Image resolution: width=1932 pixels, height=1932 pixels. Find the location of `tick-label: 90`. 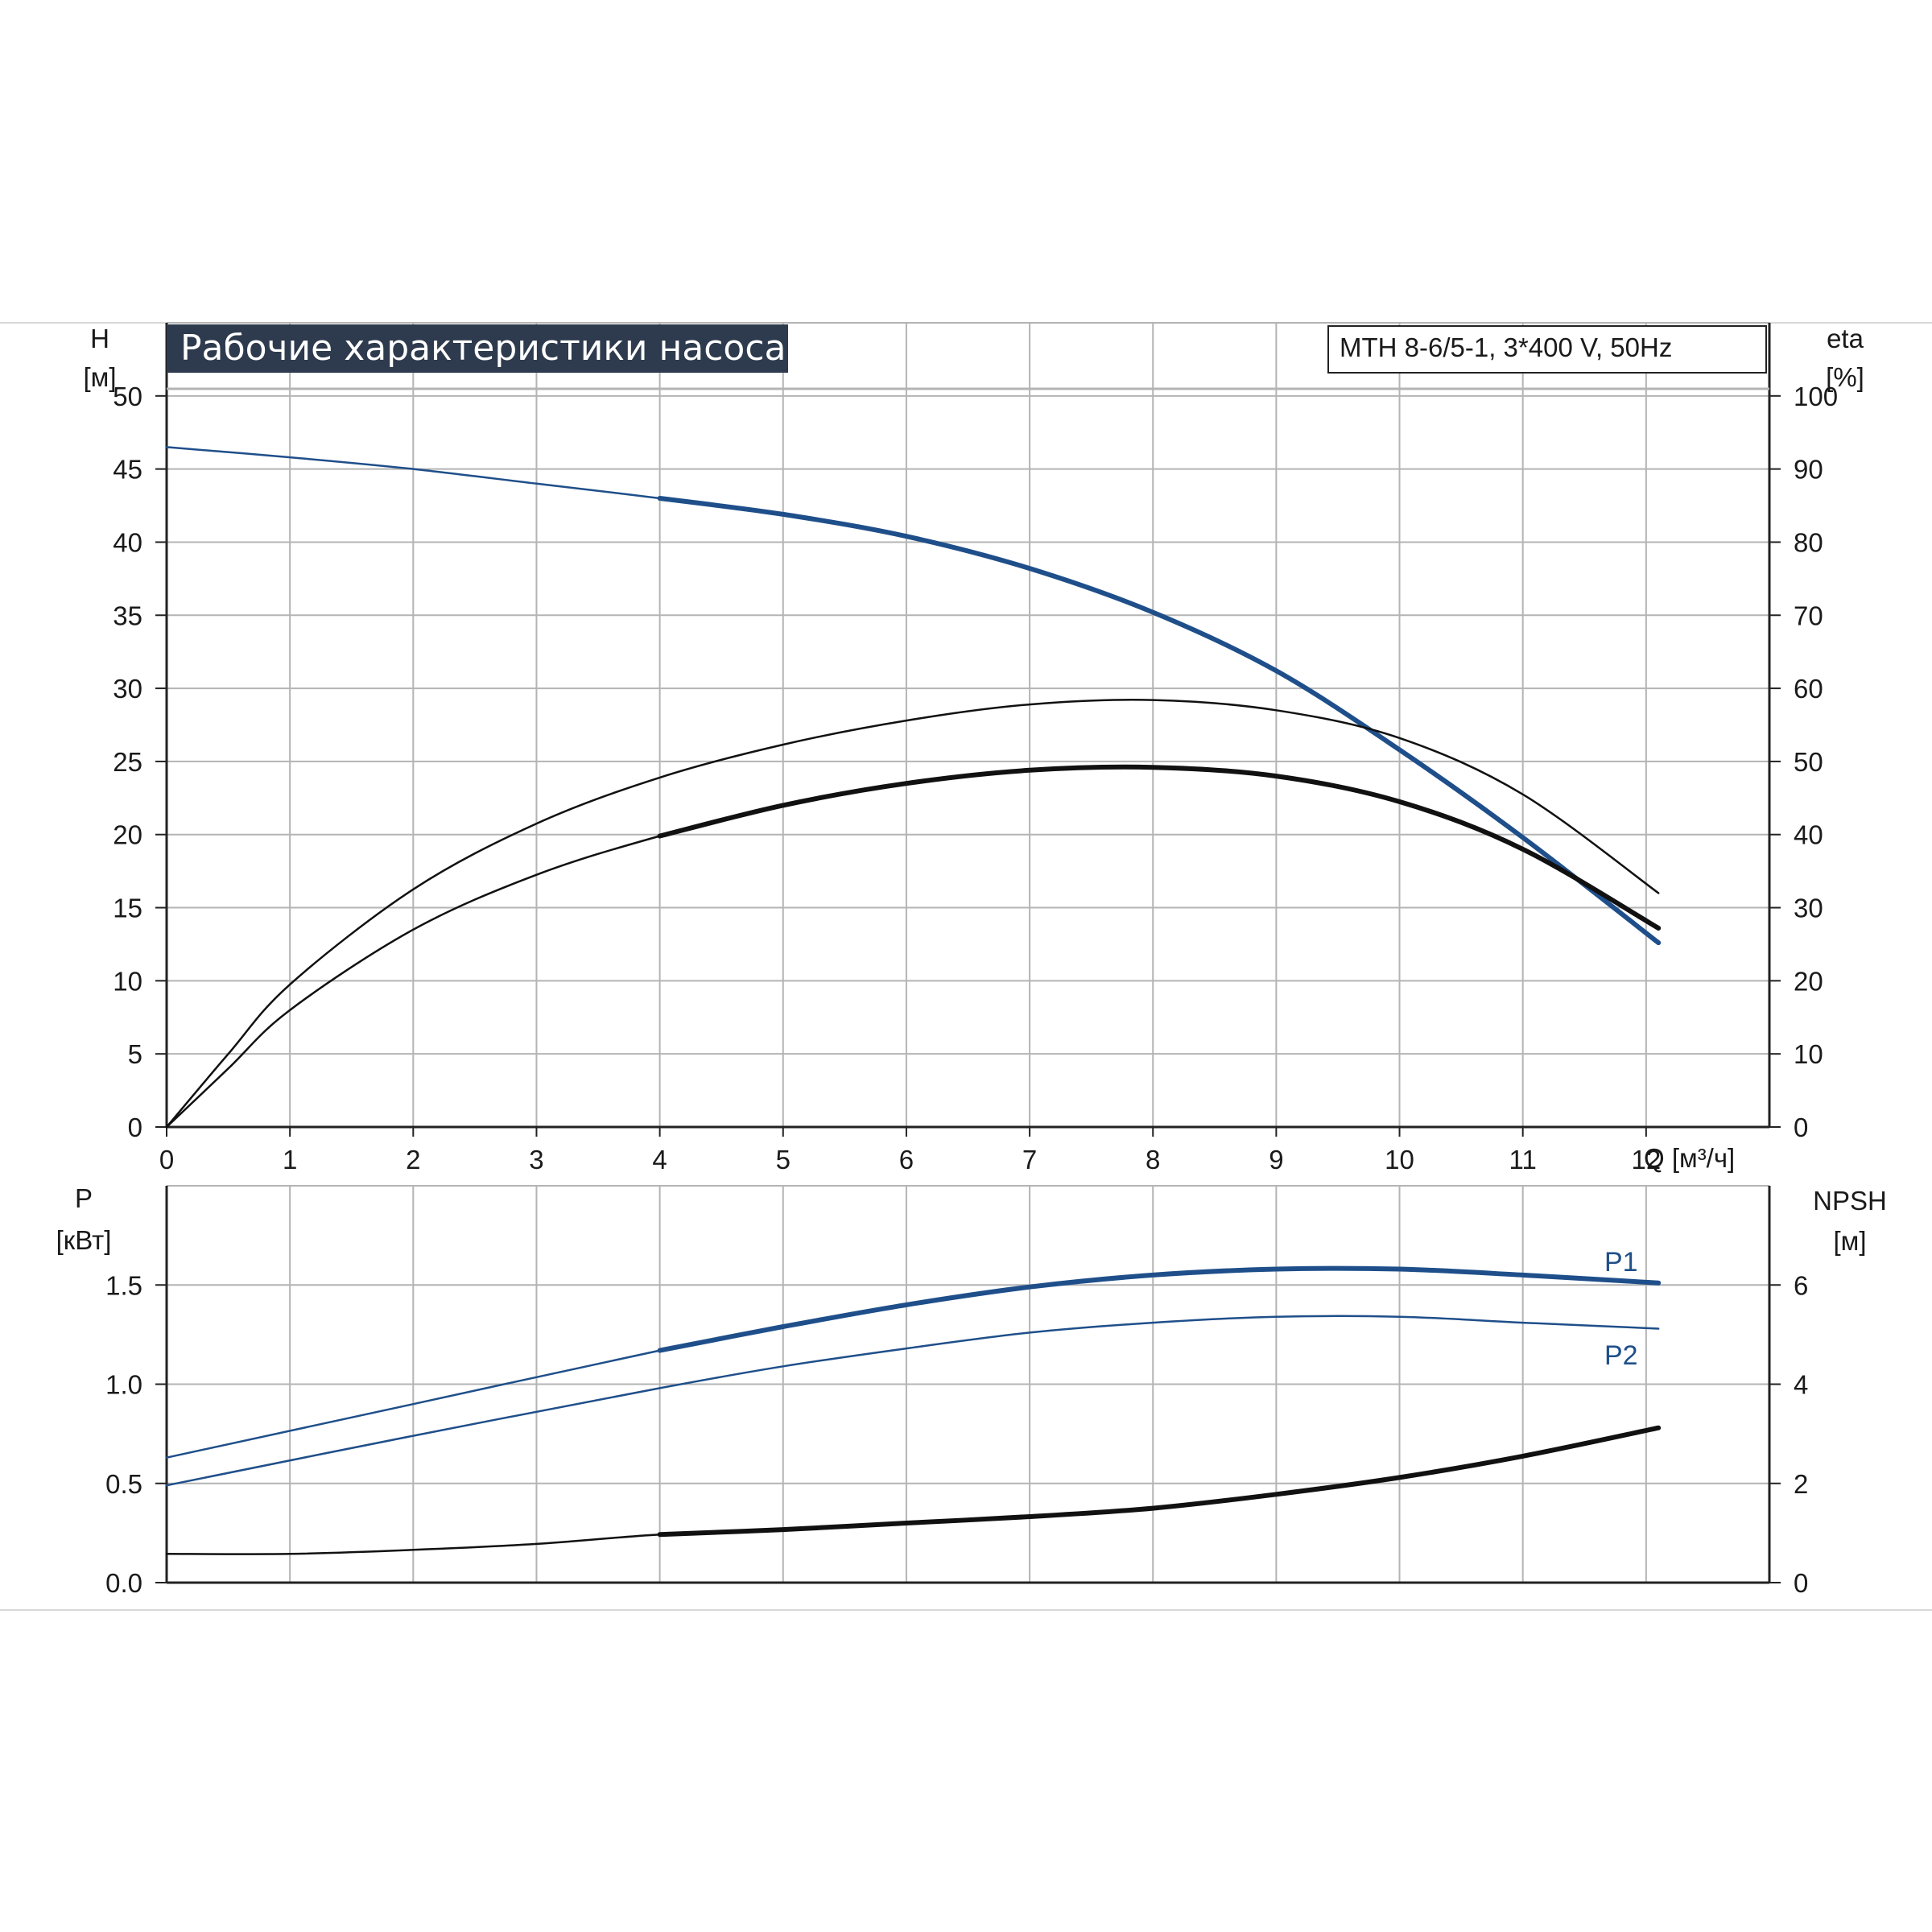

tick-label: 90 is located at coordinates (1808, 470).